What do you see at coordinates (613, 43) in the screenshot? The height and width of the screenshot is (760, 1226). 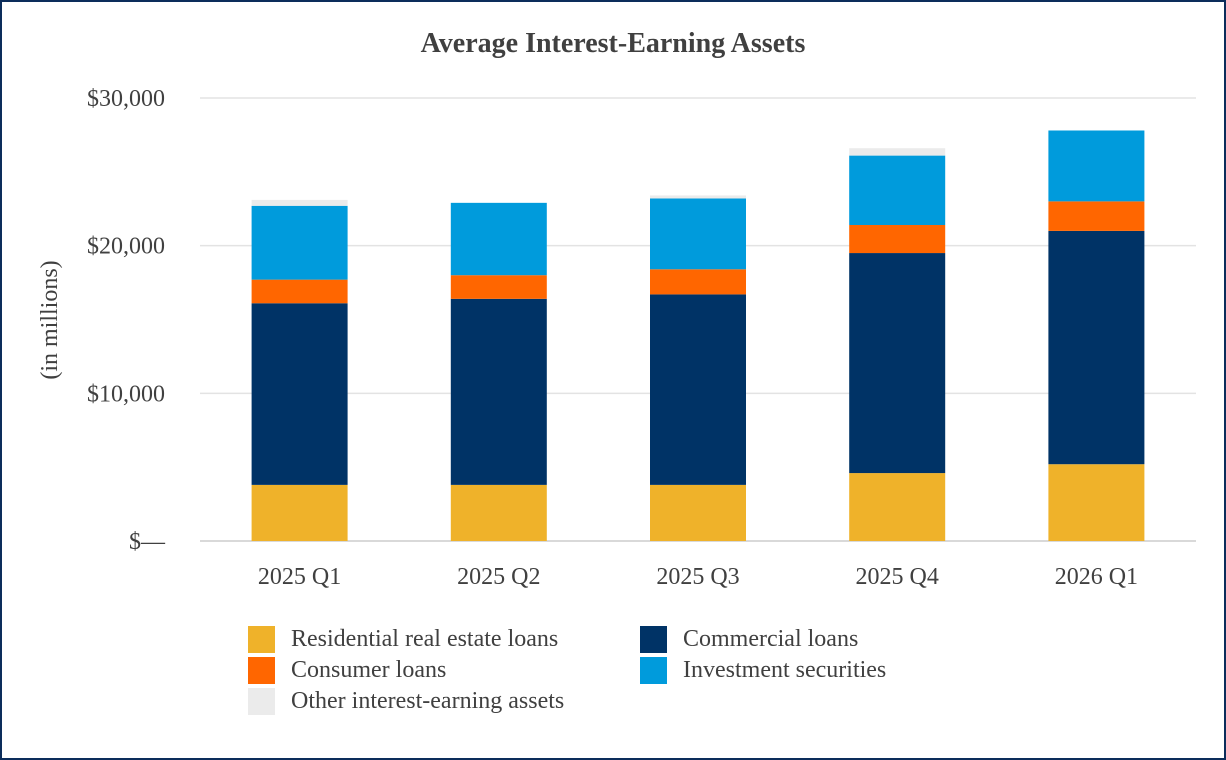 I see `chart-title: Average Interest-Earning Assets` at bounding box center [613, 43].